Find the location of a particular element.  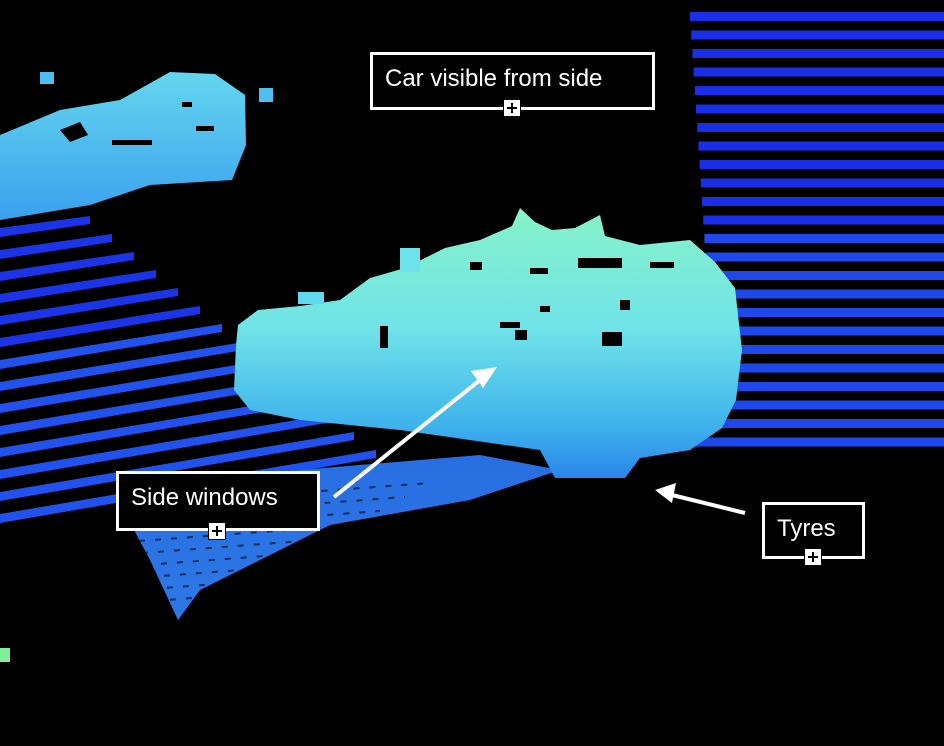

arrow-to-tyres is located at coordinates (700, 499).